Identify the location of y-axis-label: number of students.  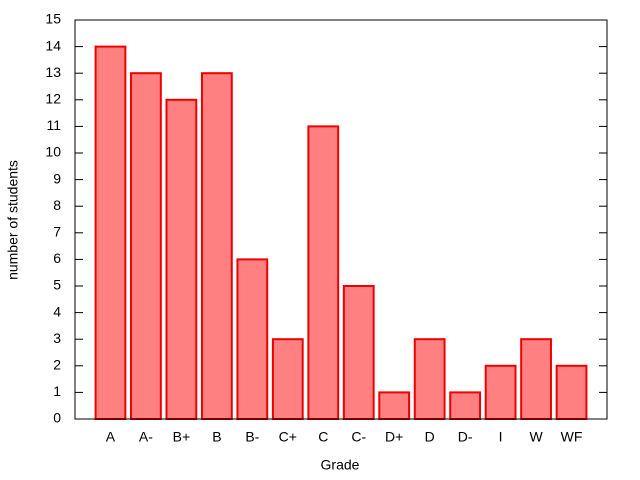
(13, 220).